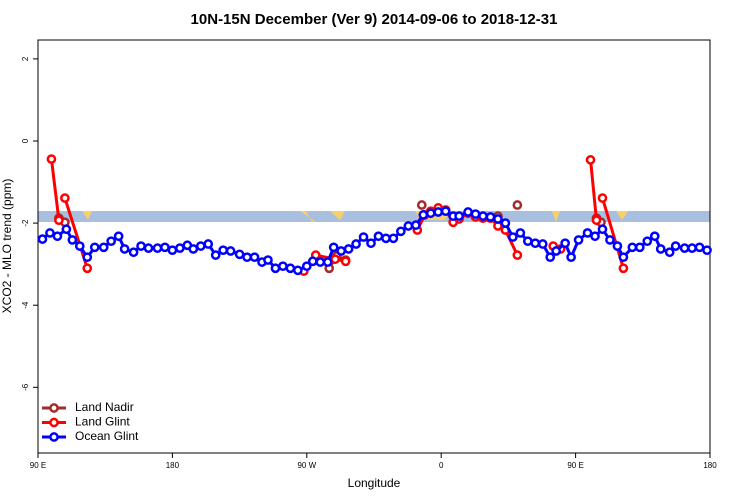  I want to click on band, so click(374, 216).